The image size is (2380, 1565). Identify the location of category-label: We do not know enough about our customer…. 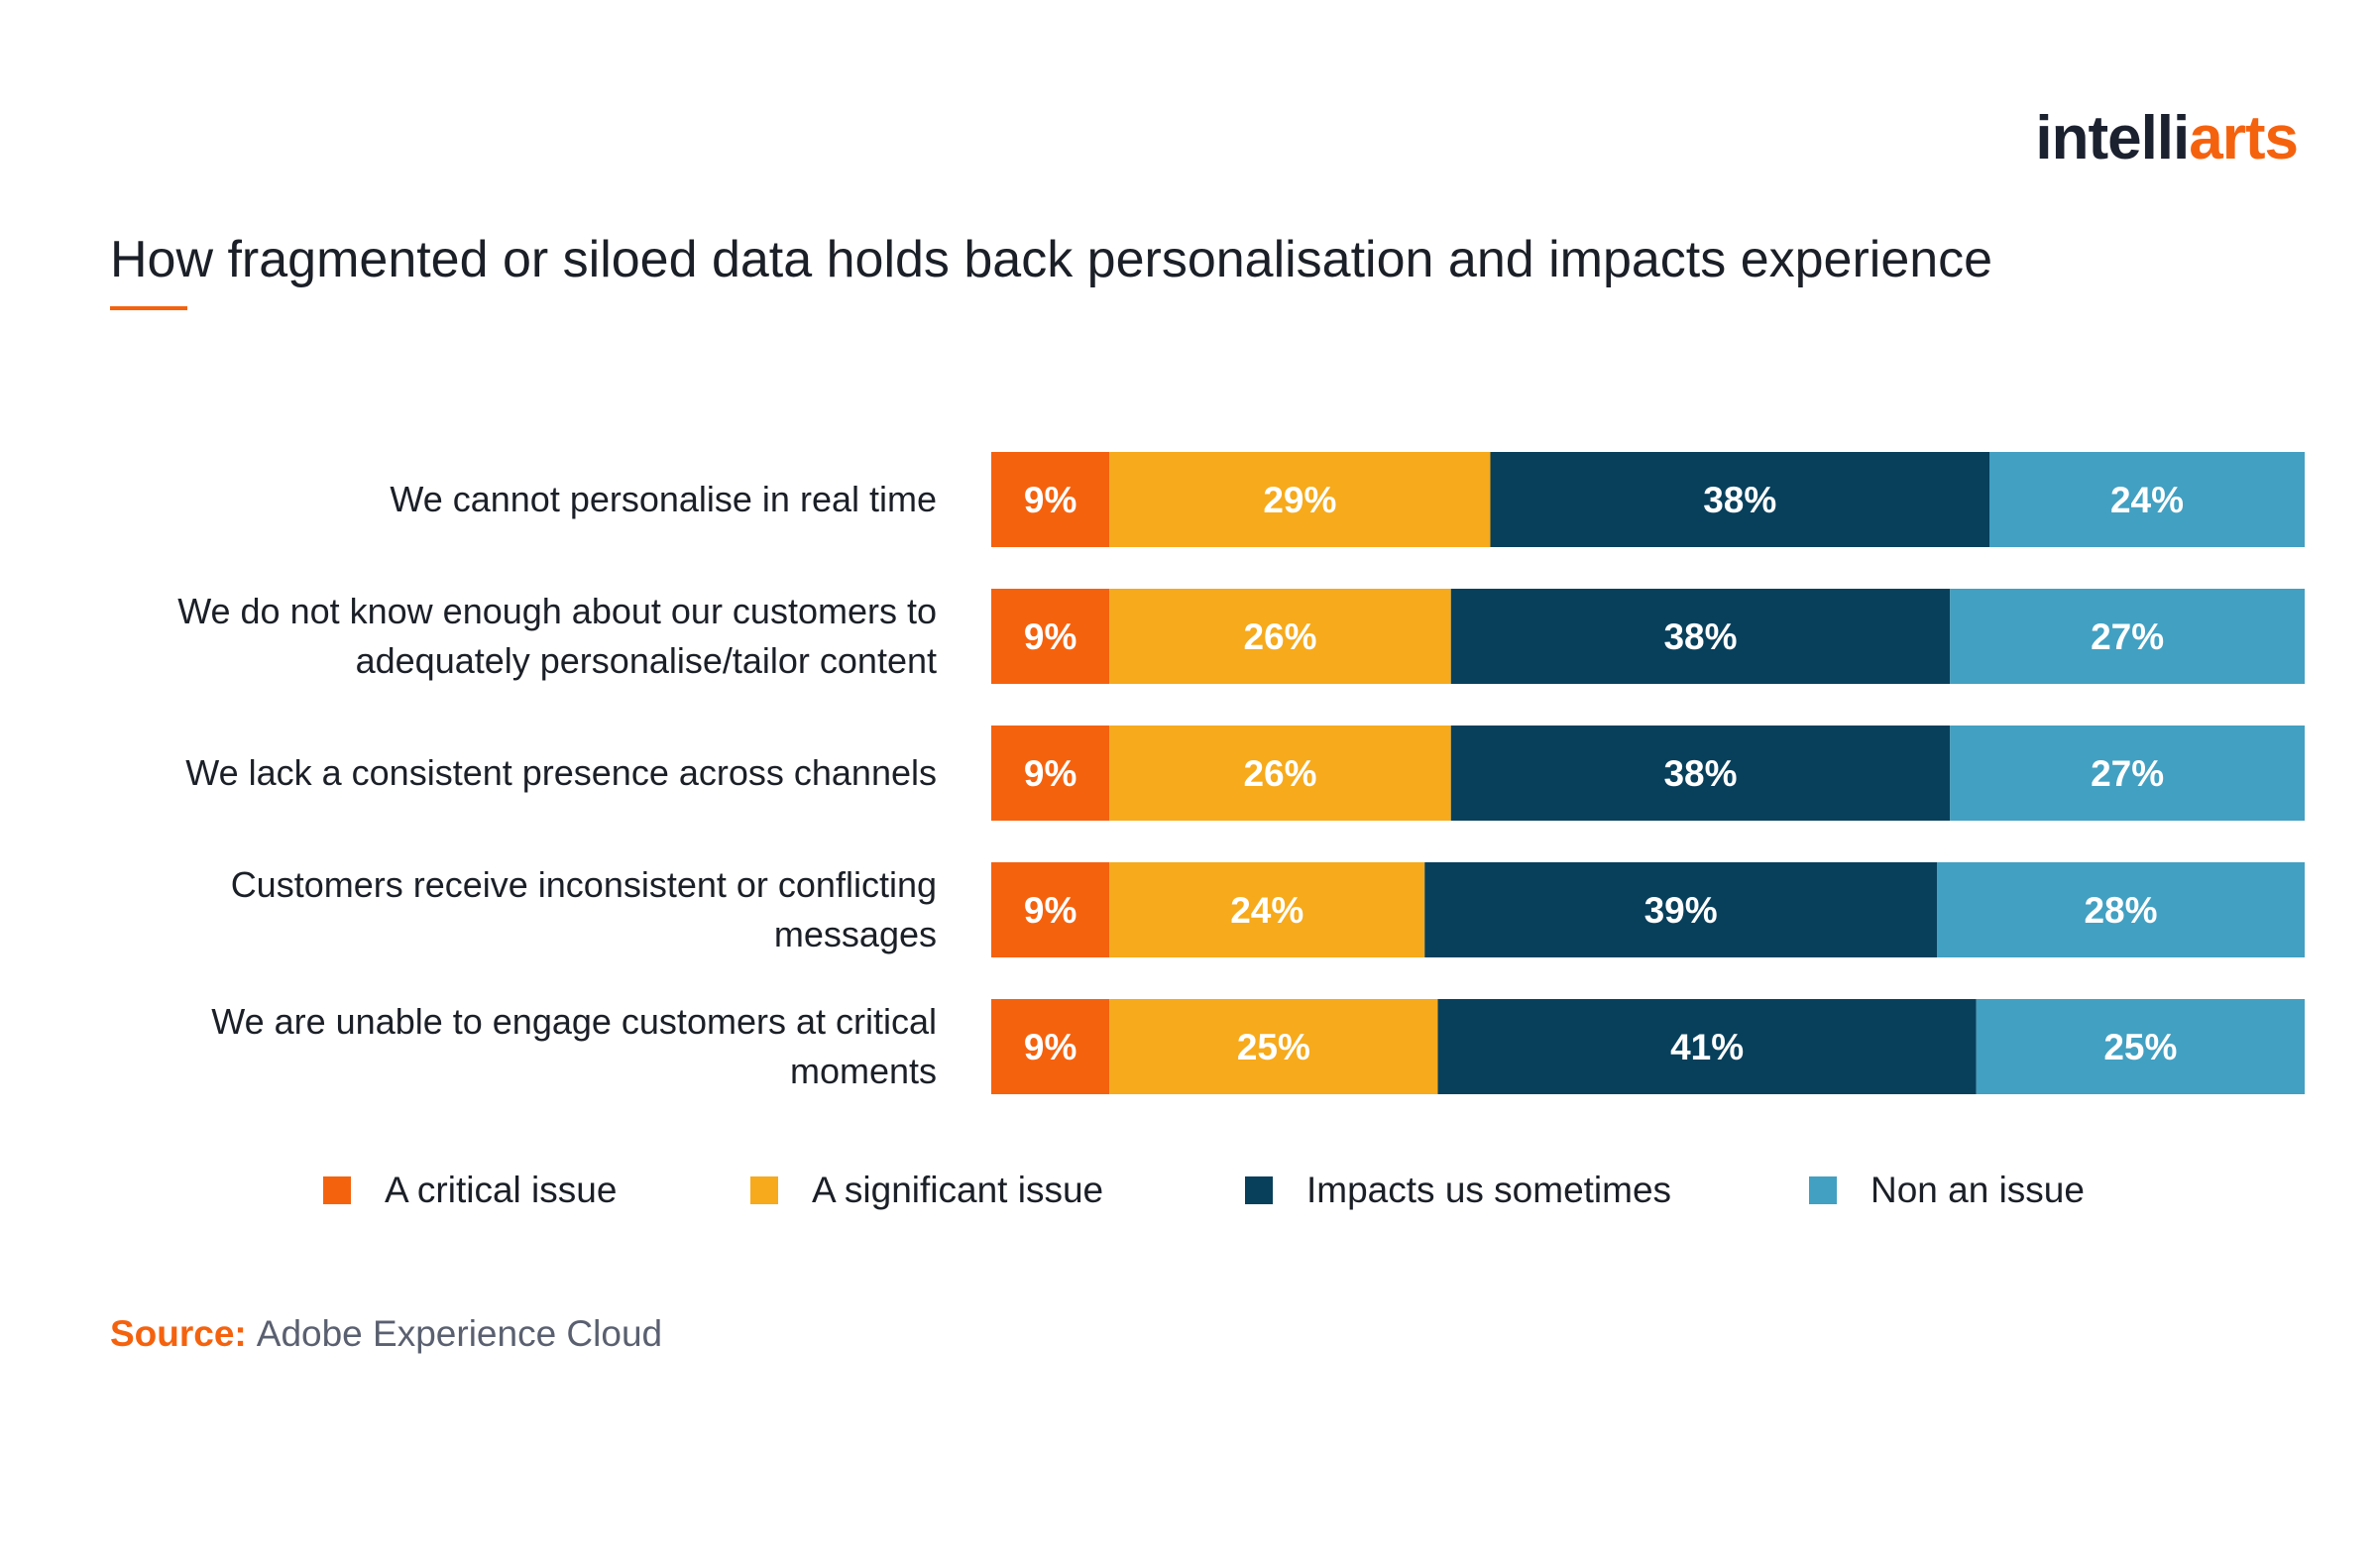
(557, 636).